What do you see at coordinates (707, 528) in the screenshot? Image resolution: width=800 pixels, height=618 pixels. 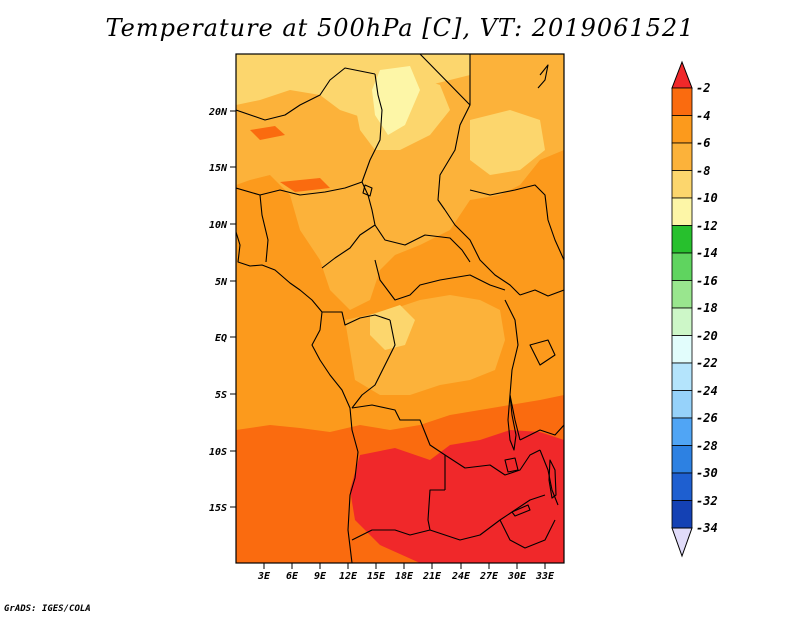 I see `colorbar-label-minus34: -34` at bounding box center [707, 528].